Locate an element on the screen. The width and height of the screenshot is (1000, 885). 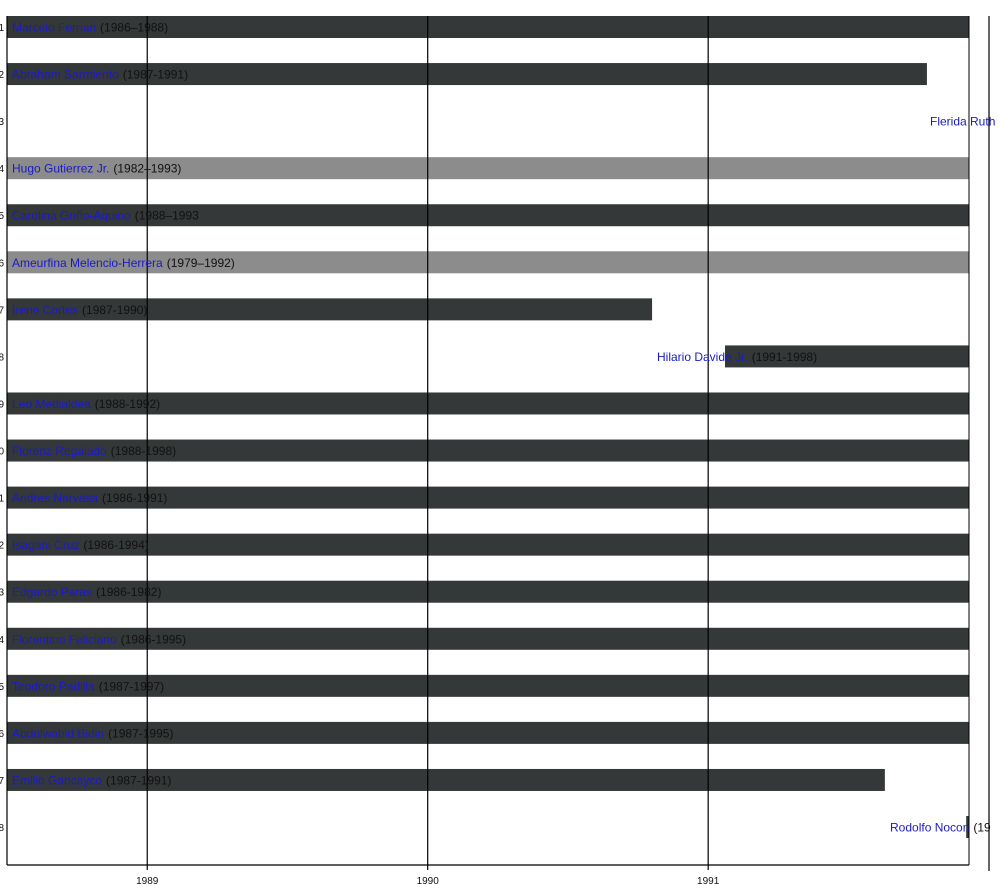
term-dates: (1988–1993 is located at coordinates (167, 216).